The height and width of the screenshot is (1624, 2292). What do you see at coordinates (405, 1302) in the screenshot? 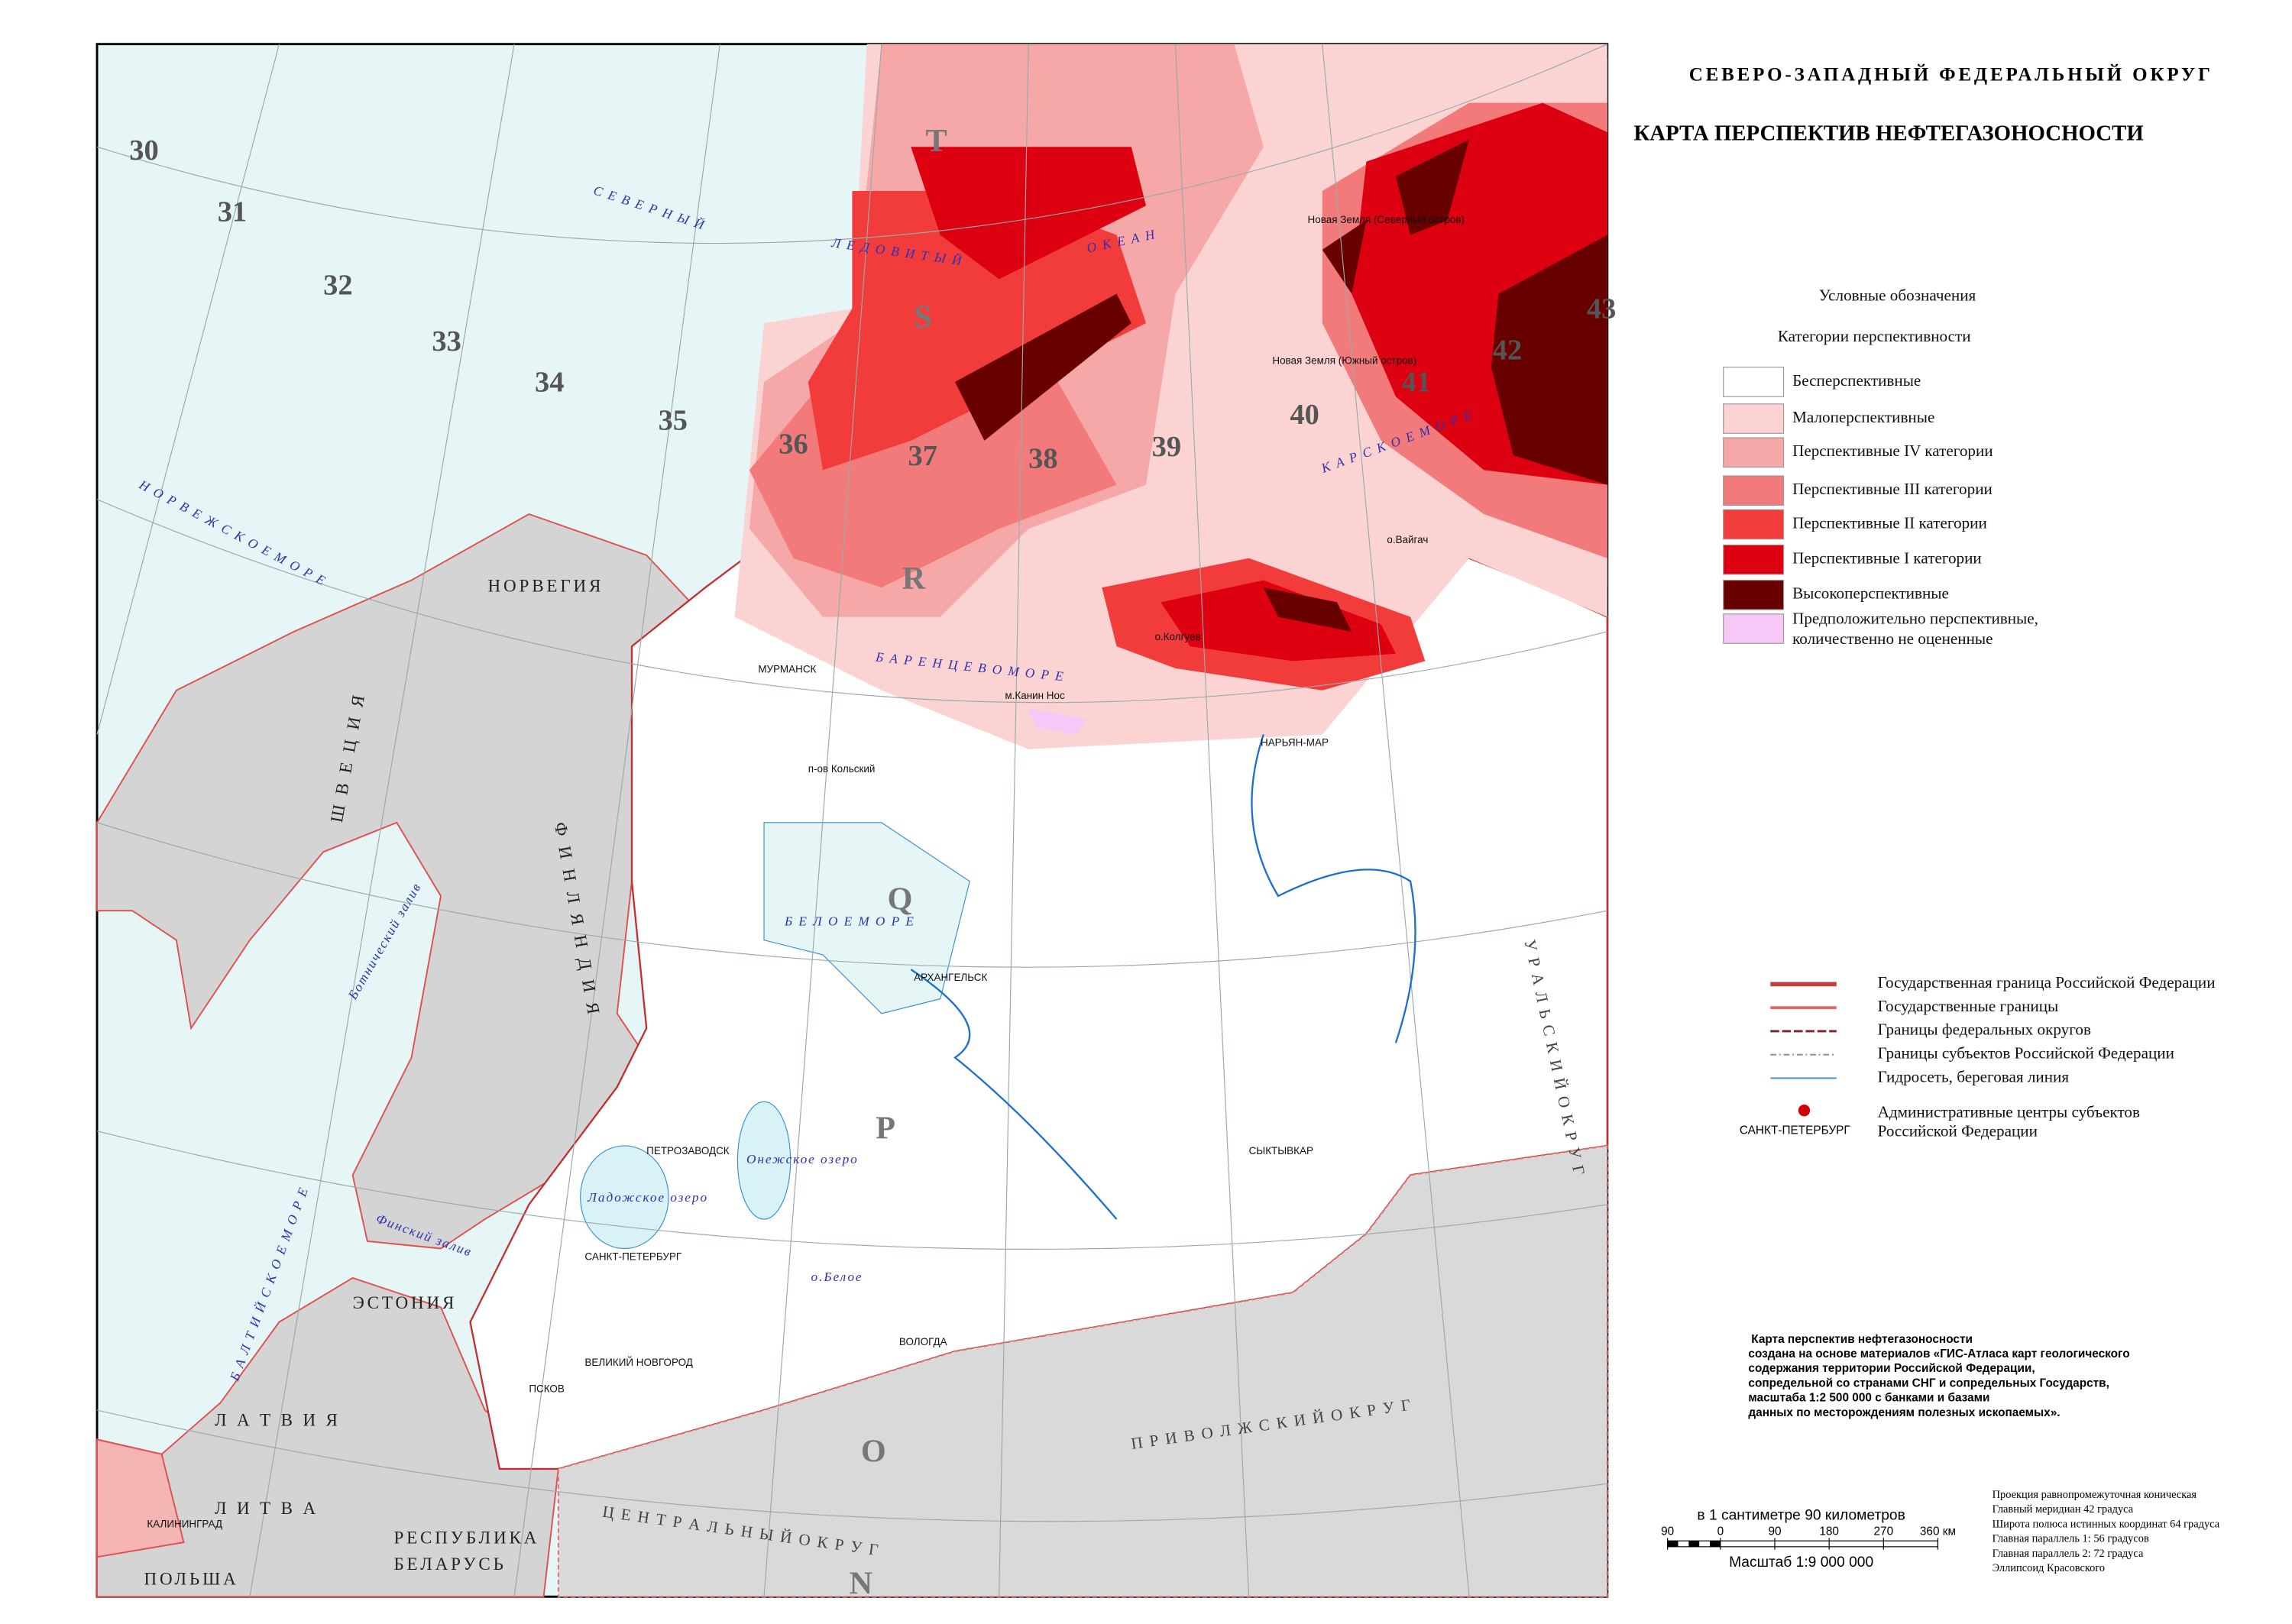
I see `country-label: ЭСТОНИЯ` at bounding box center [405, 1302].